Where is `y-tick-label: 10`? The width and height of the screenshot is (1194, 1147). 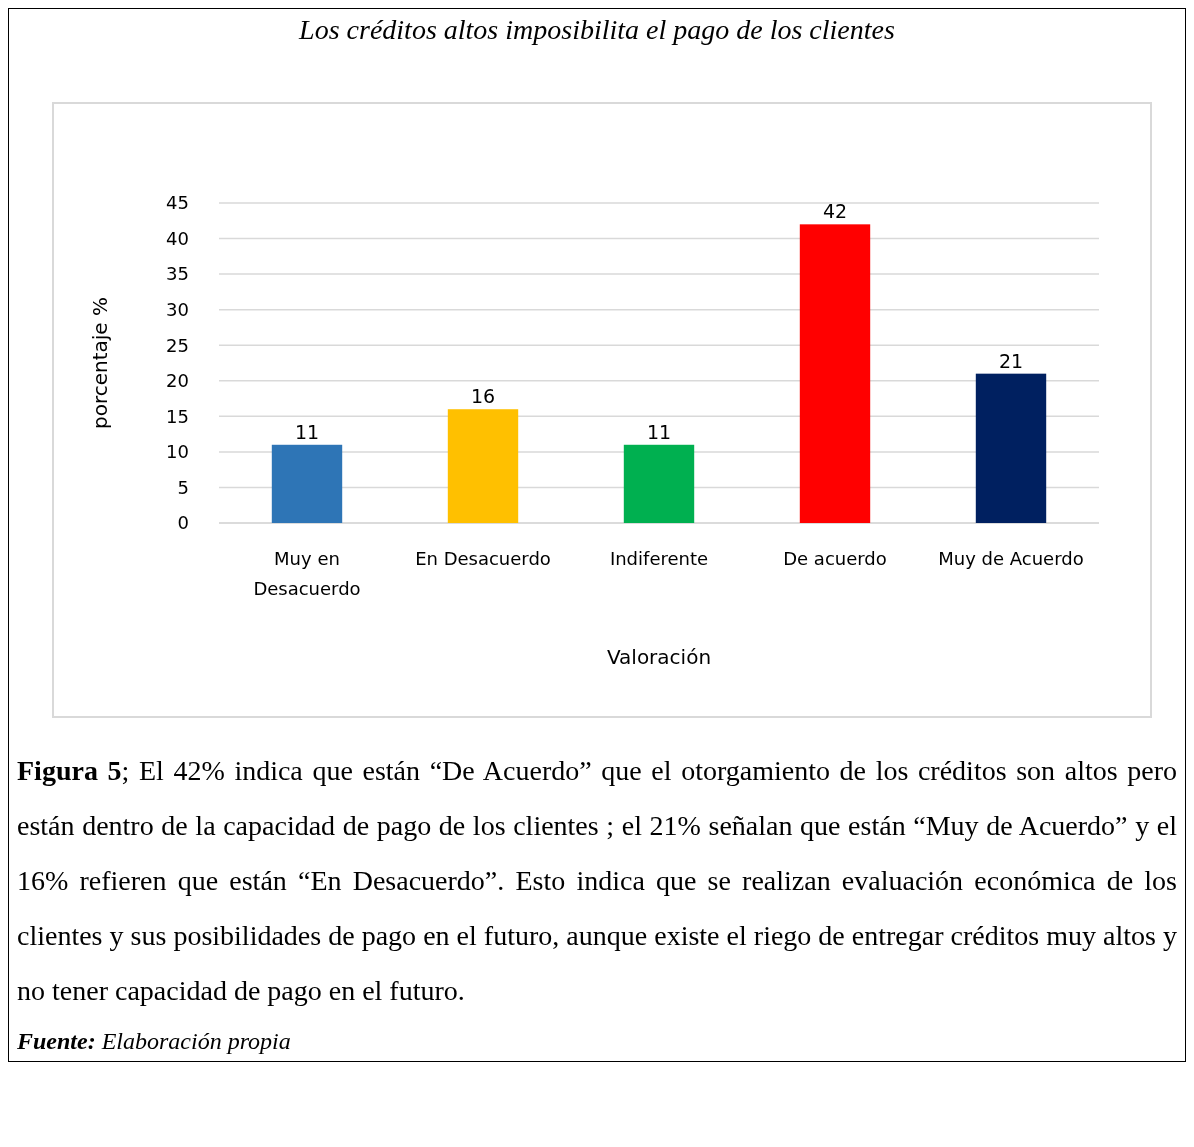 y-tick-label: 10 is located at coordinates (177, 452).